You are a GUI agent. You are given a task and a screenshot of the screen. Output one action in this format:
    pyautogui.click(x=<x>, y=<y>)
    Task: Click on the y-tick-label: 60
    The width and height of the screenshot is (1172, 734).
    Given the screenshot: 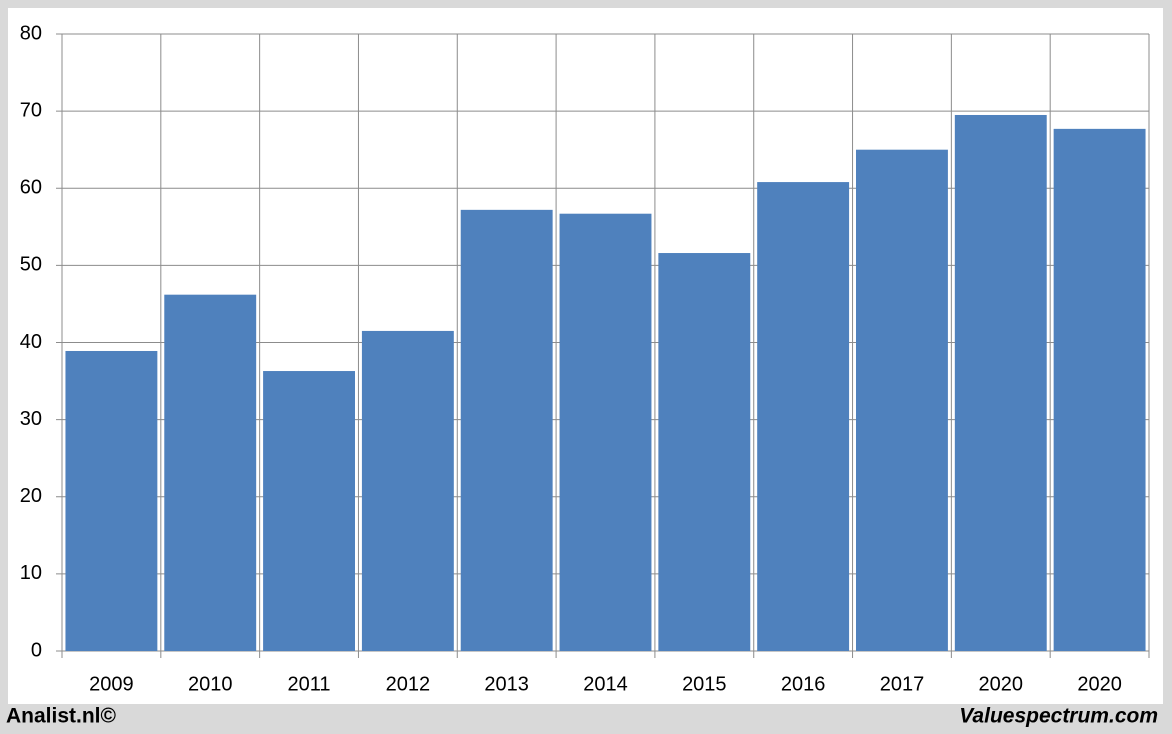 What is the action you would take?
    pyautogui.click(x=31, y=188)
    